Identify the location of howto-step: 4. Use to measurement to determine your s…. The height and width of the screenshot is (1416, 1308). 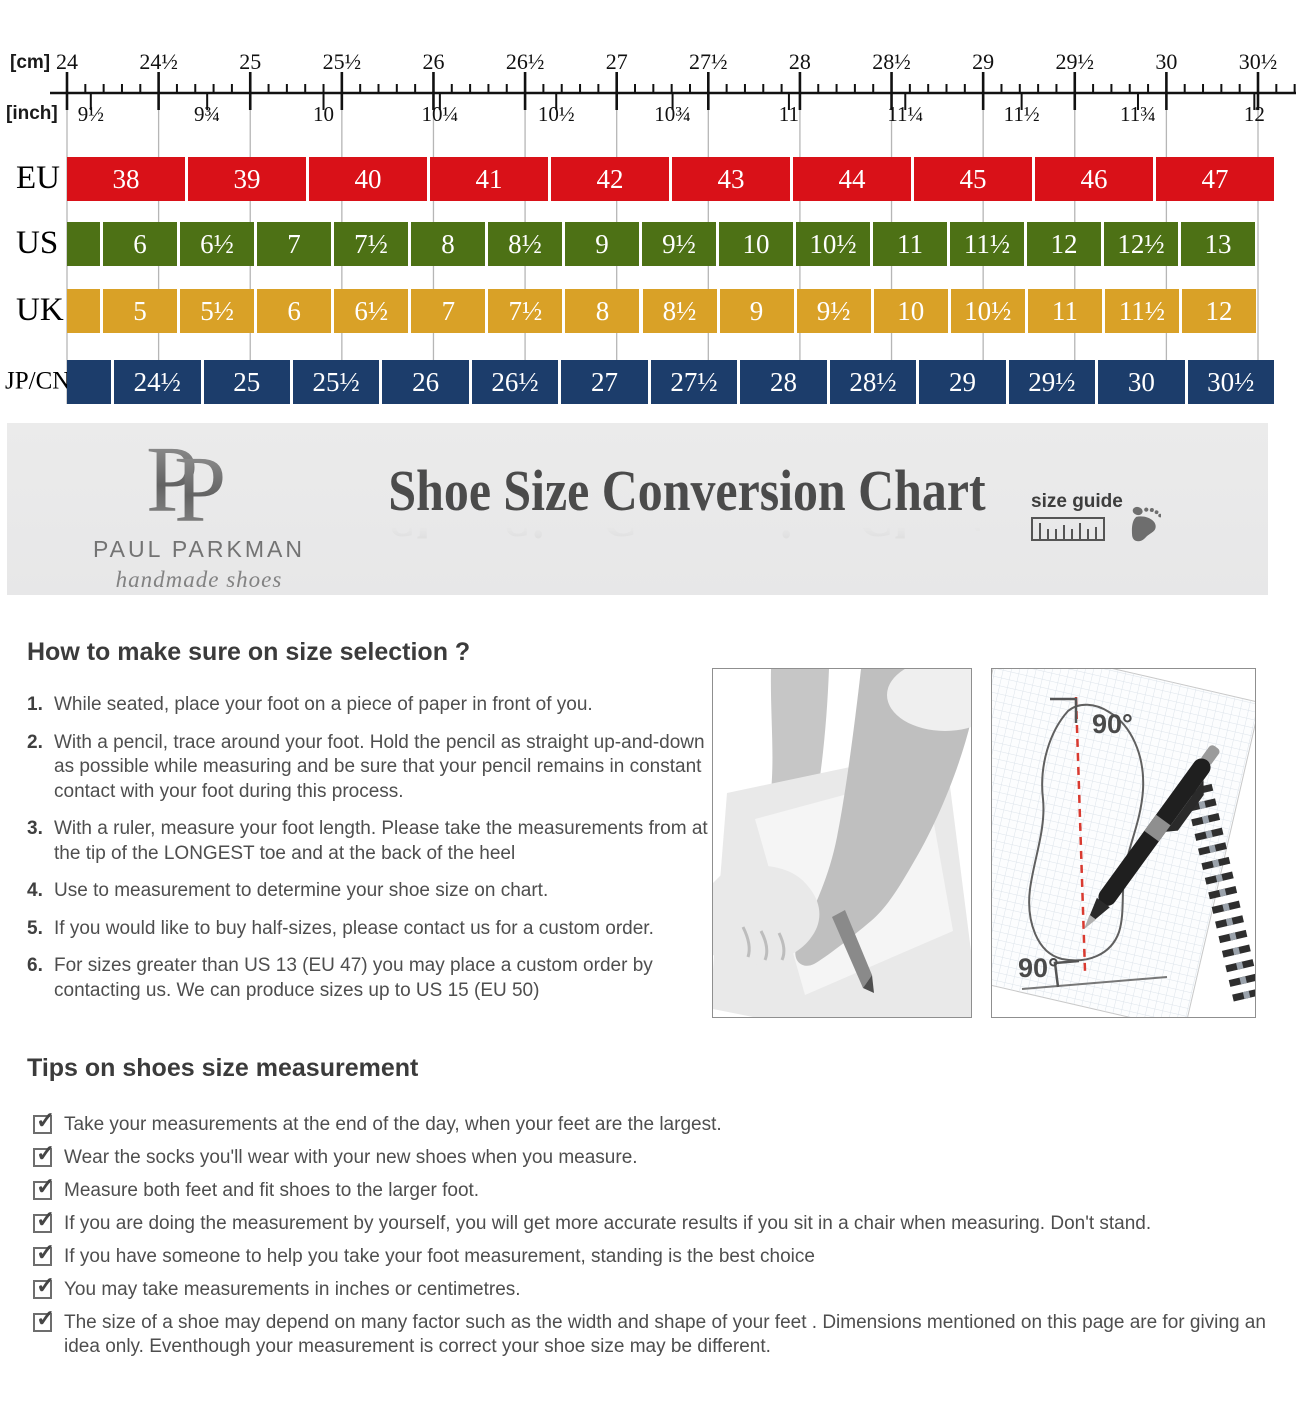
(369, 891).